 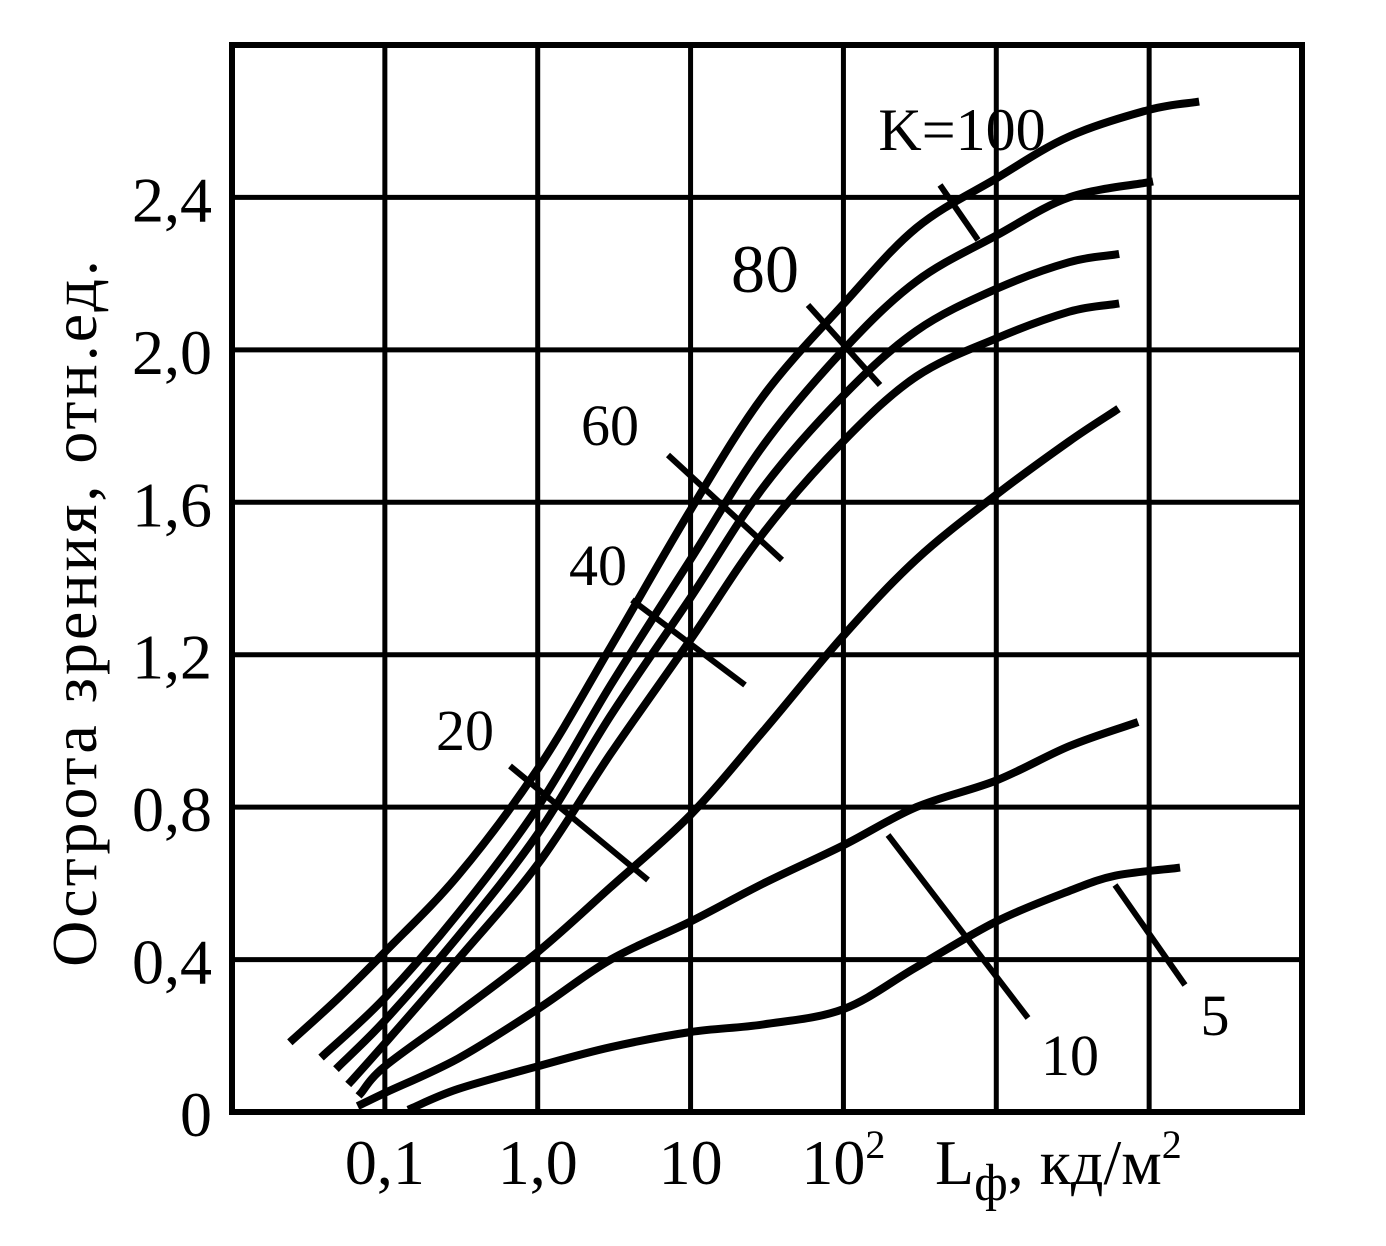 I want to click on y-tick-label: 0, so click(x=196, y=1114).